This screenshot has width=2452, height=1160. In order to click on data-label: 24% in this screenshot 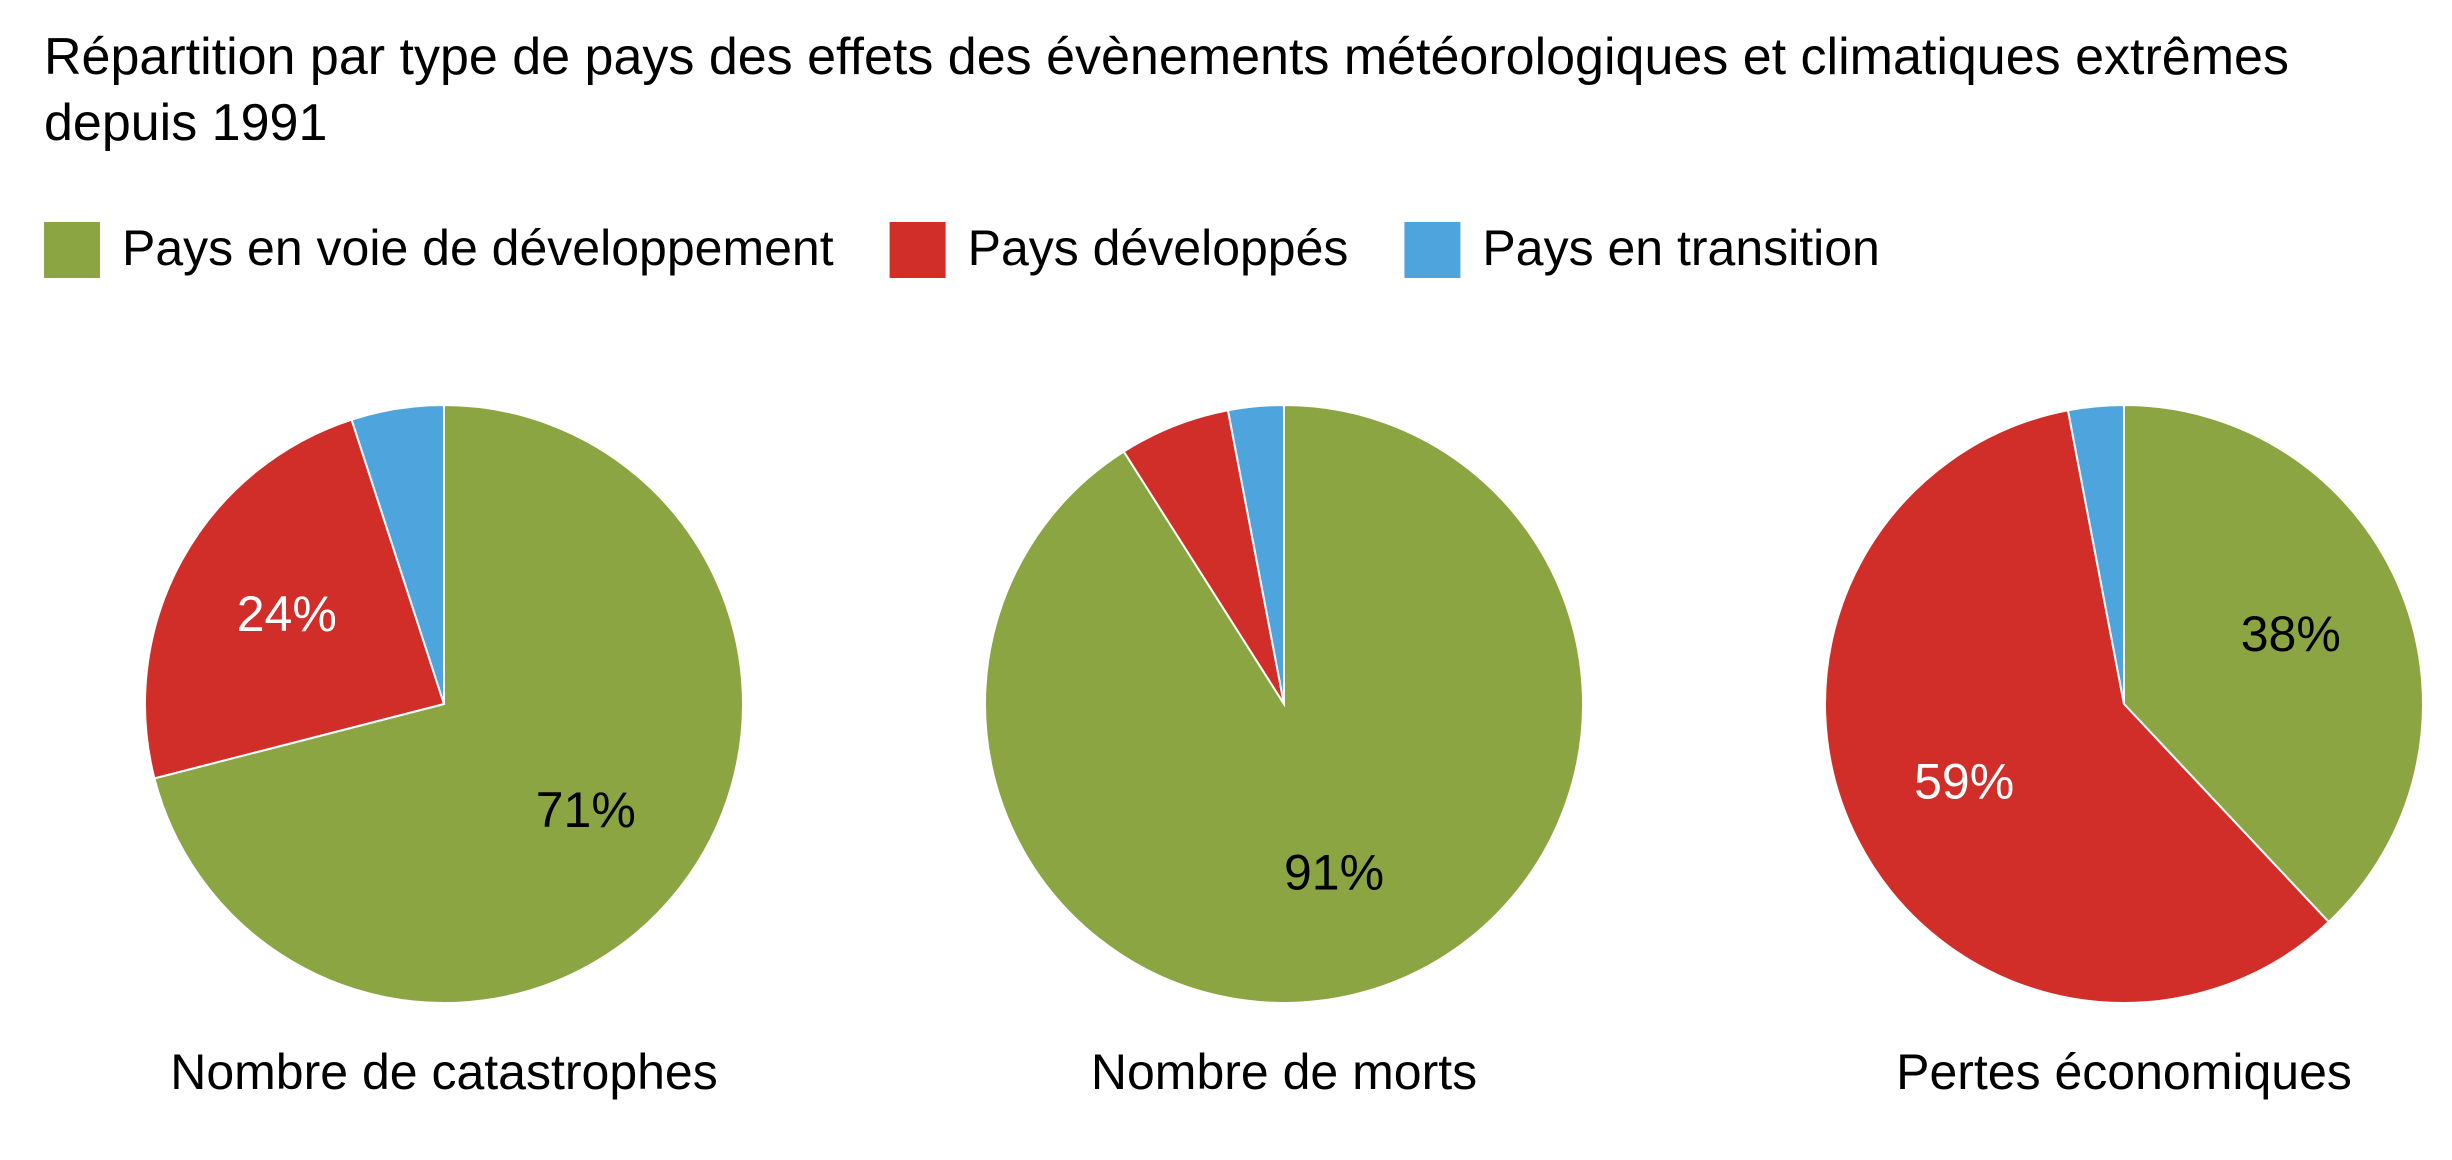, I will do `click(287, 614)`.